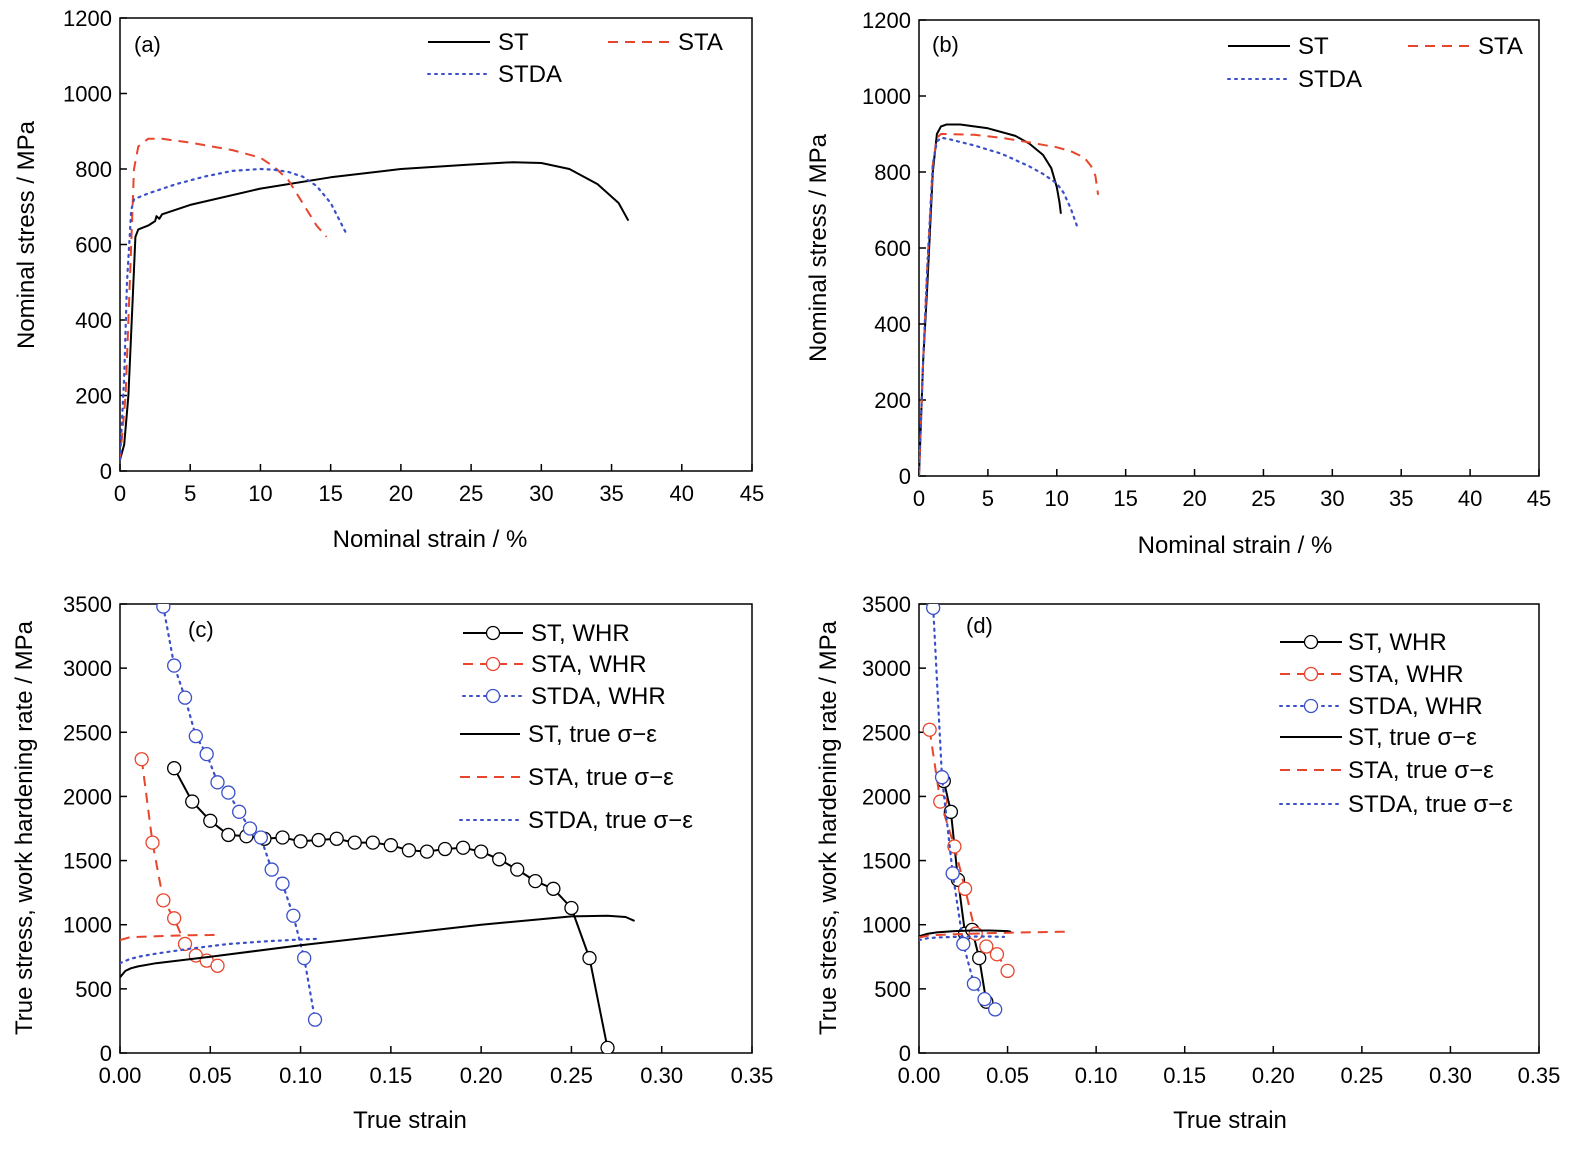 Image resolution: width=1589 pixels, height=1152 pixels. I want to click on series-line-sta, so click(1009, 304).